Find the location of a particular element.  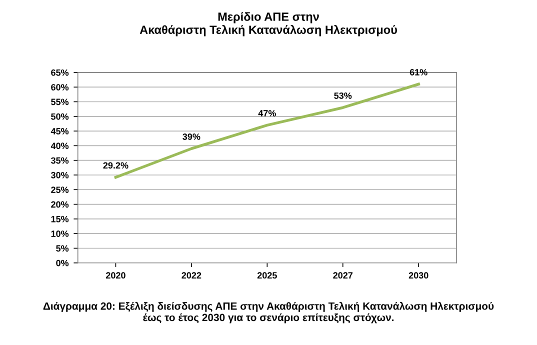

y-tick-label: 40% is located at coordinates (59, 146).